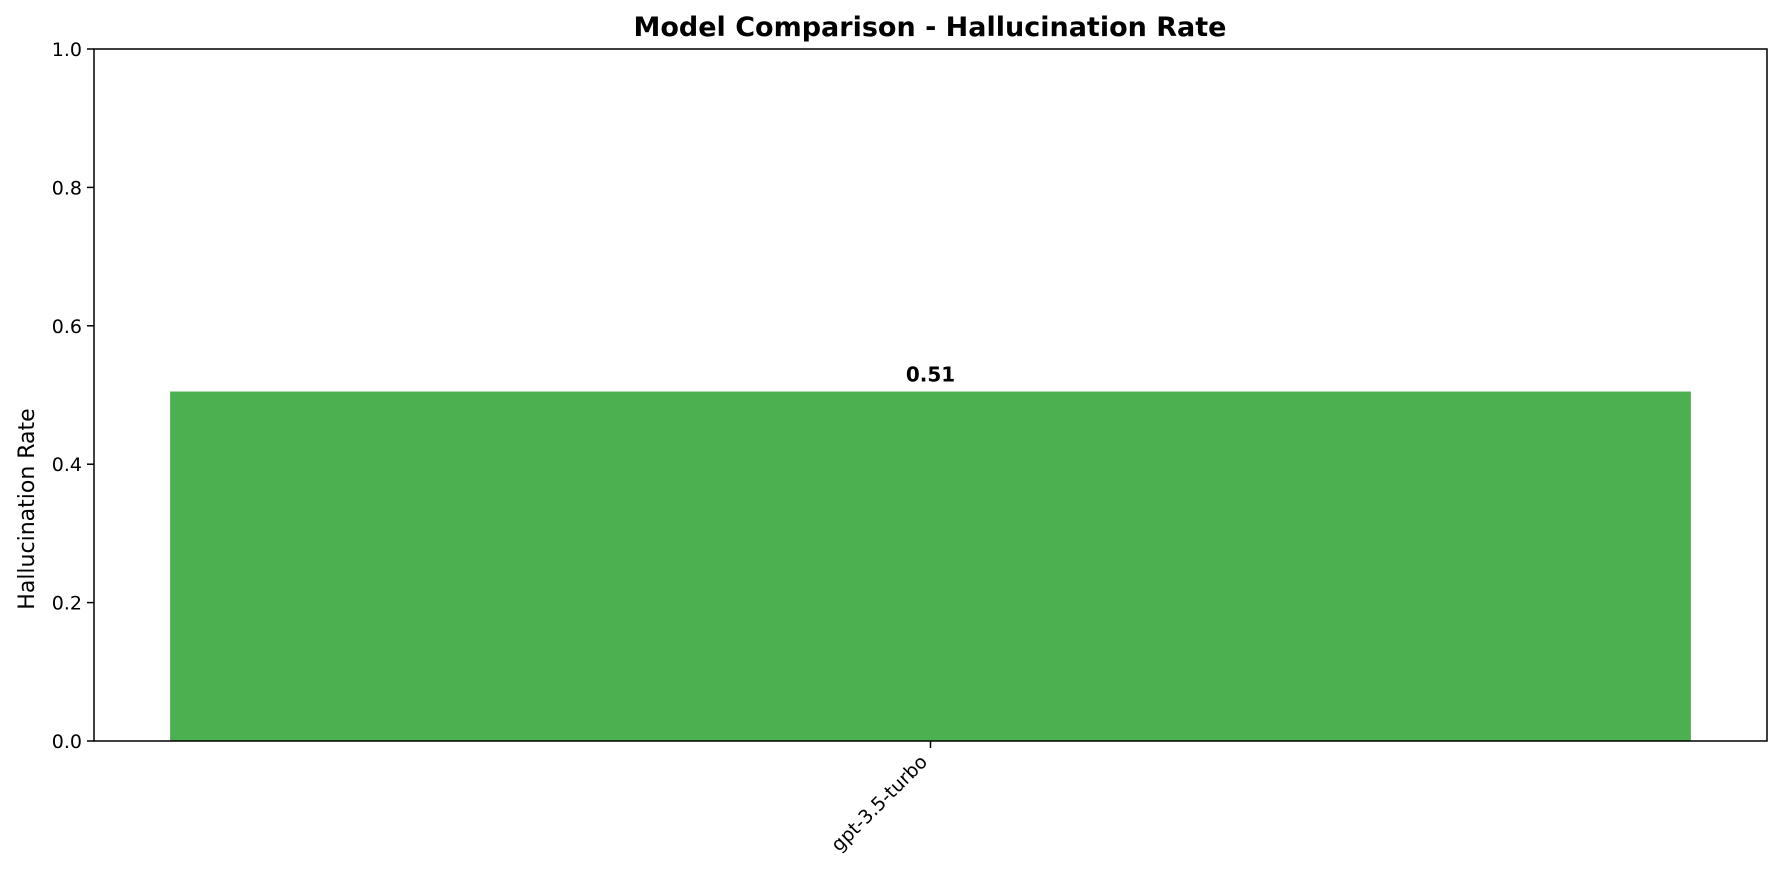 The height and width of the screenshot is (883, 1782). I want to click on y-tick-label: 0.2, so click(67, 604).